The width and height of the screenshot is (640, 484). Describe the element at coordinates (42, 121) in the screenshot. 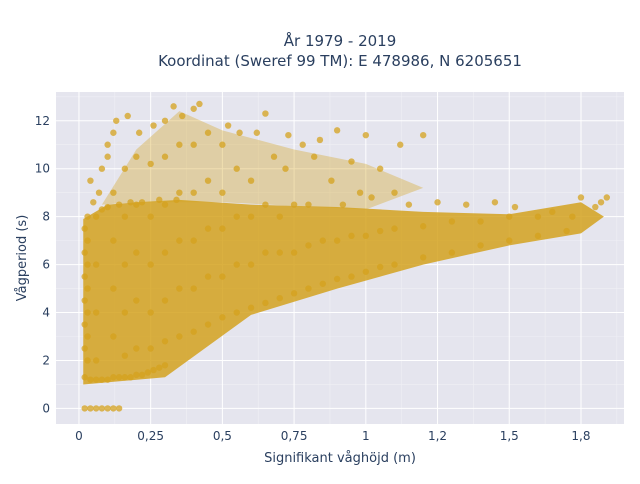

I see `y-tick-label: 12` at that location.